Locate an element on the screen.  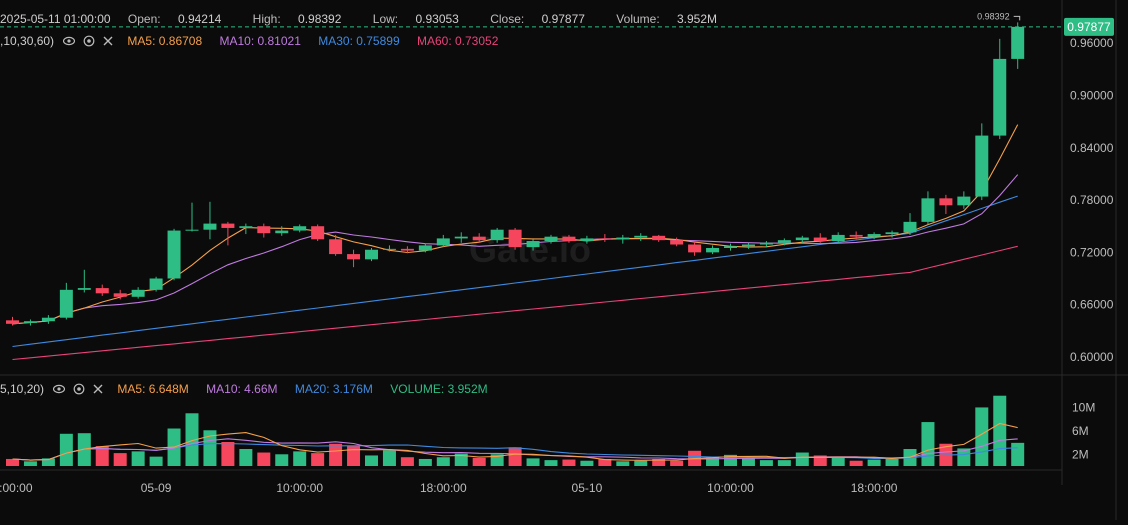
time-tick-label: 8:00:00 is located at coordinates (16, 488).